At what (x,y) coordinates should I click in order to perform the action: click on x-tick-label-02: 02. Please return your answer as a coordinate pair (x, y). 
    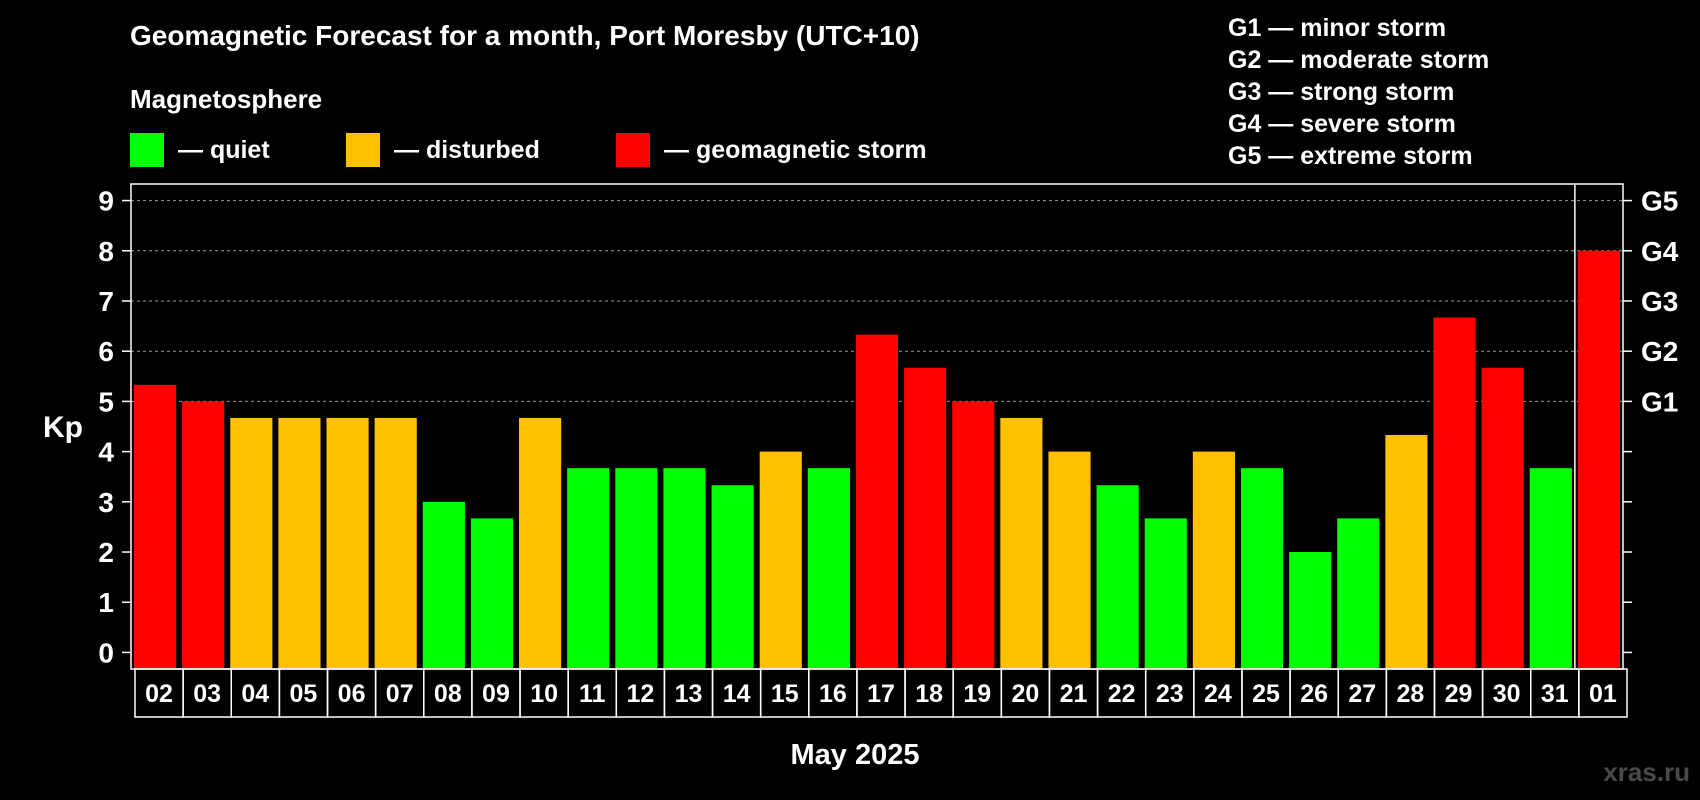
    Looking at the image, I should click on (159, 694).